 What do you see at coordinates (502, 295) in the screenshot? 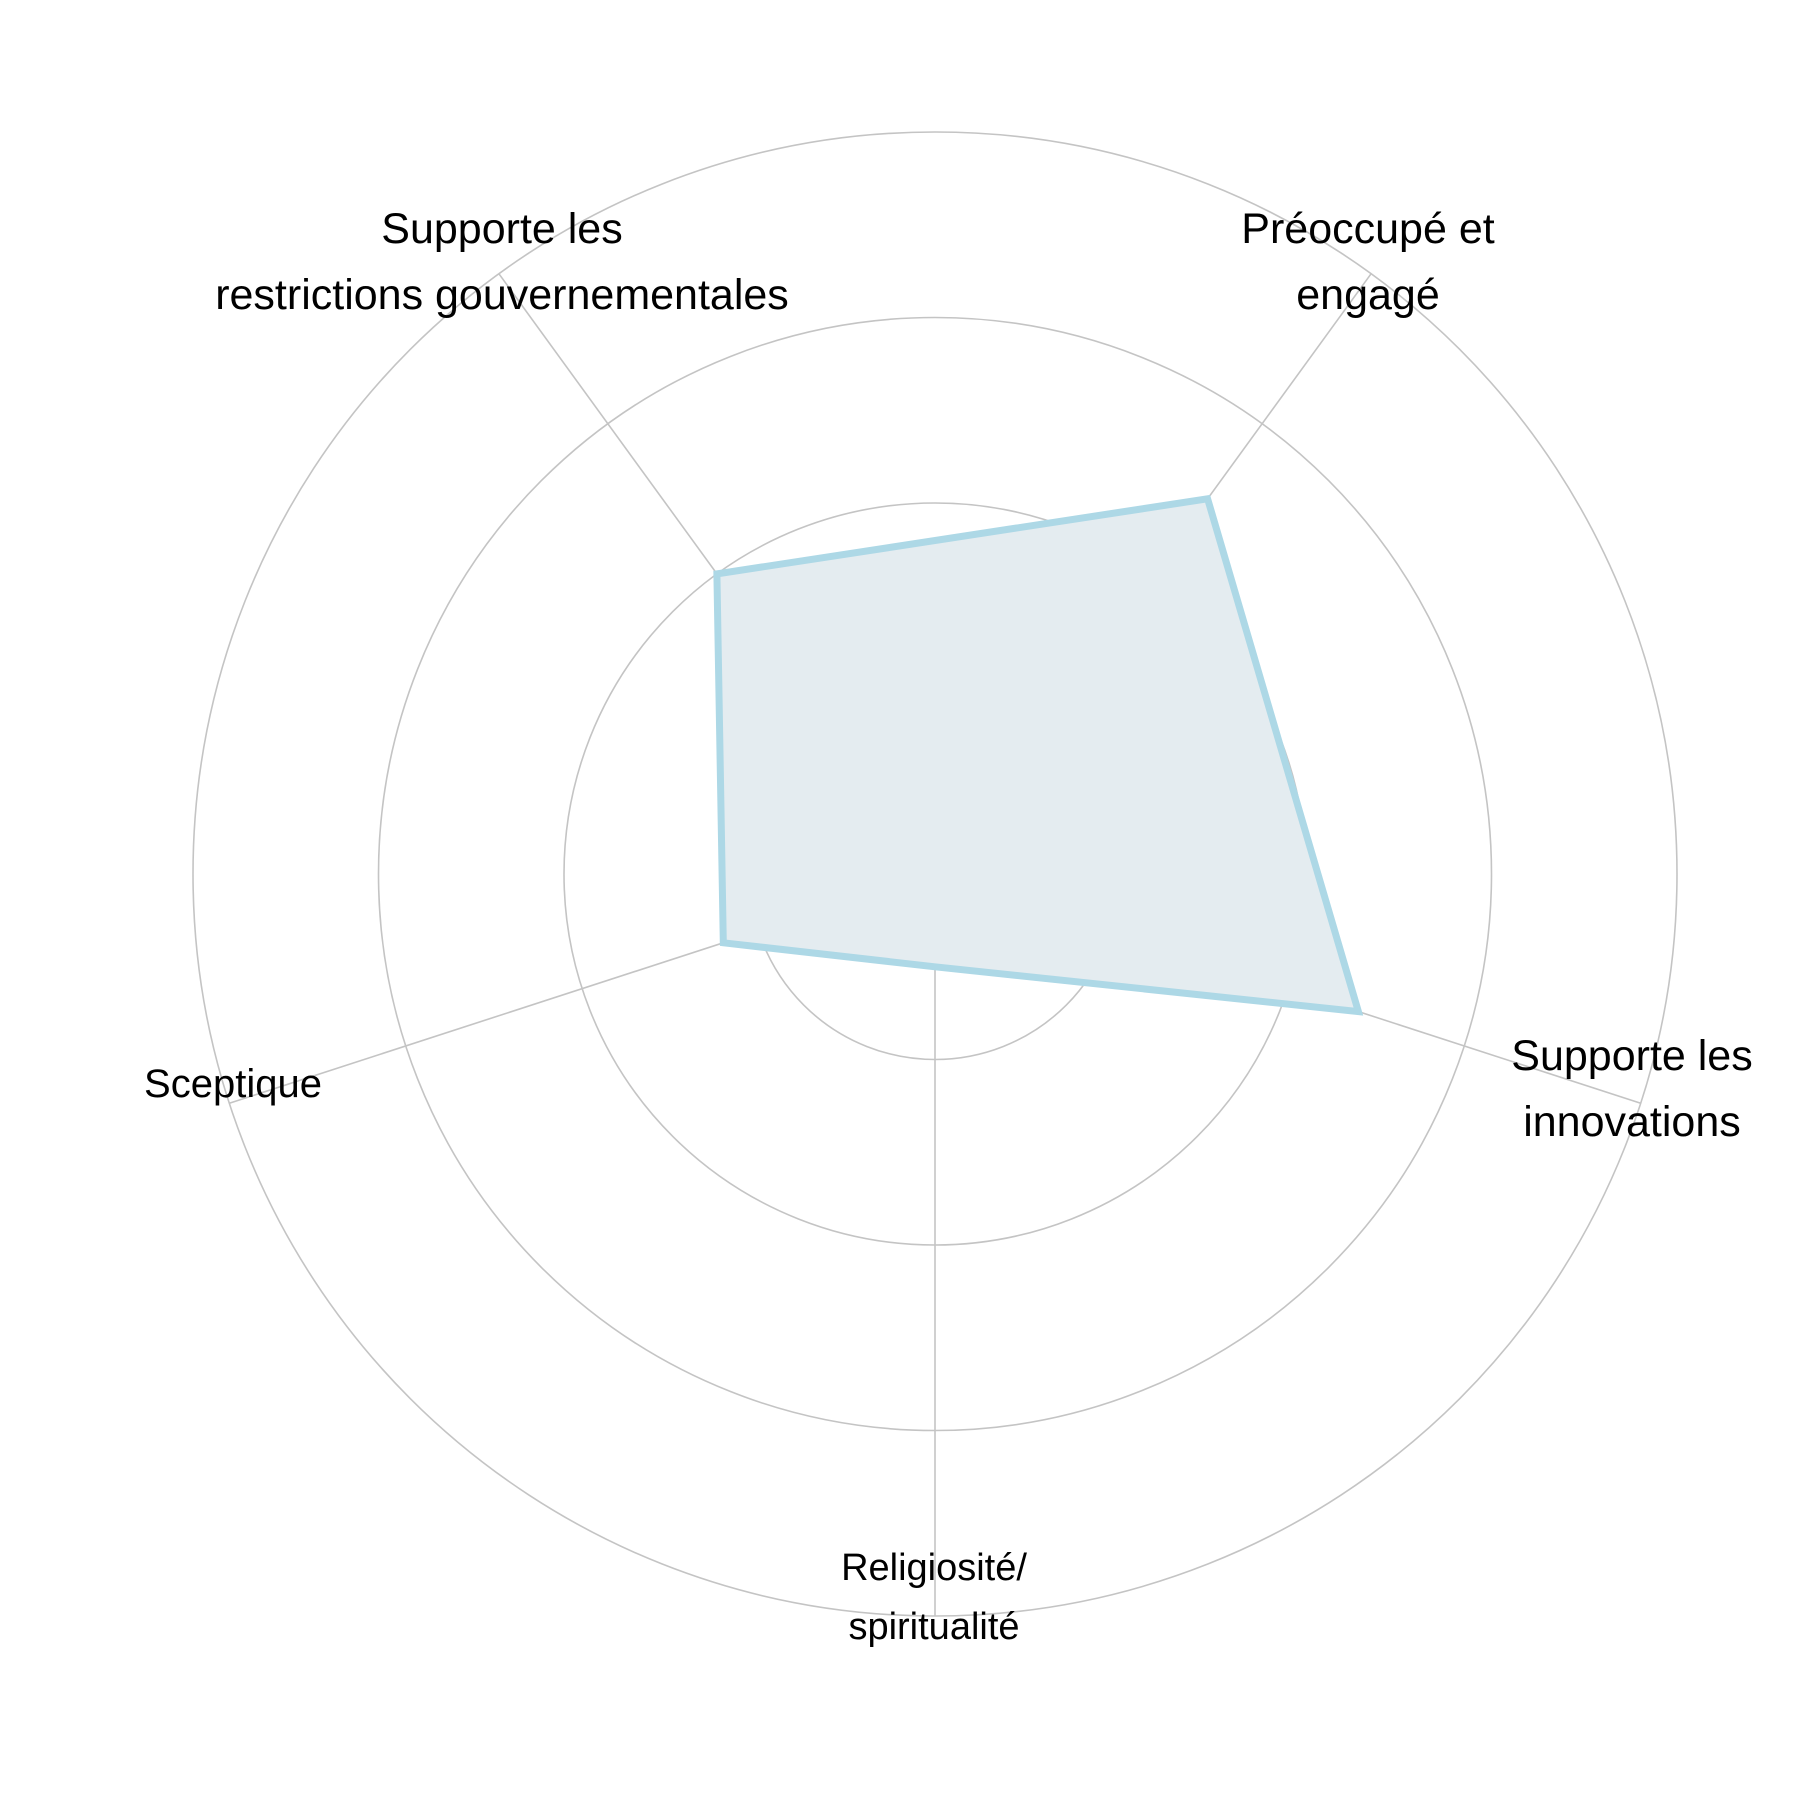
I see `axis-label-line: restrictions gouvernementales` at bounding box center [502, 295].